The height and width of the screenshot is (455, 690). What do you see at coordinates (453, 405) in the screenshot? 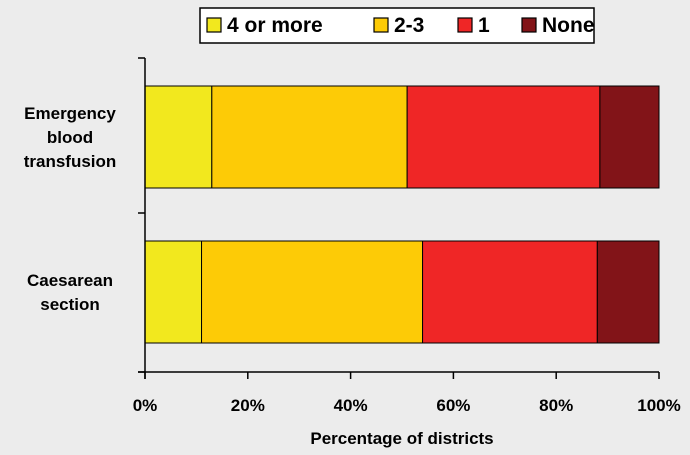
I see `x-tick-label: 60%` at bounding box center [453, 405].